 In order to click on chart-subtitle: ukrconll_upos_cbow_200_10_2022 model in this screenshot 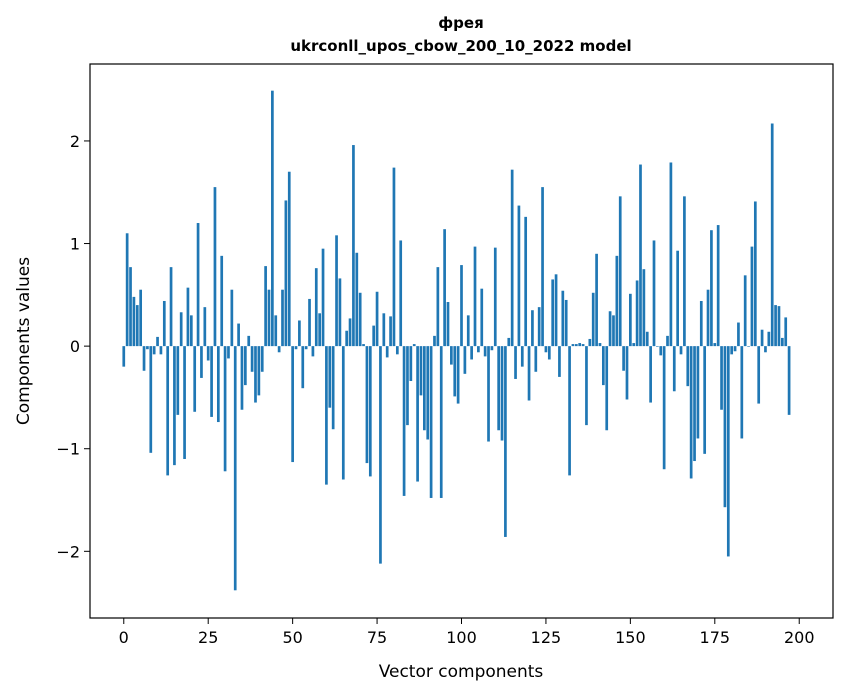, I will do `click(460, 46)`.